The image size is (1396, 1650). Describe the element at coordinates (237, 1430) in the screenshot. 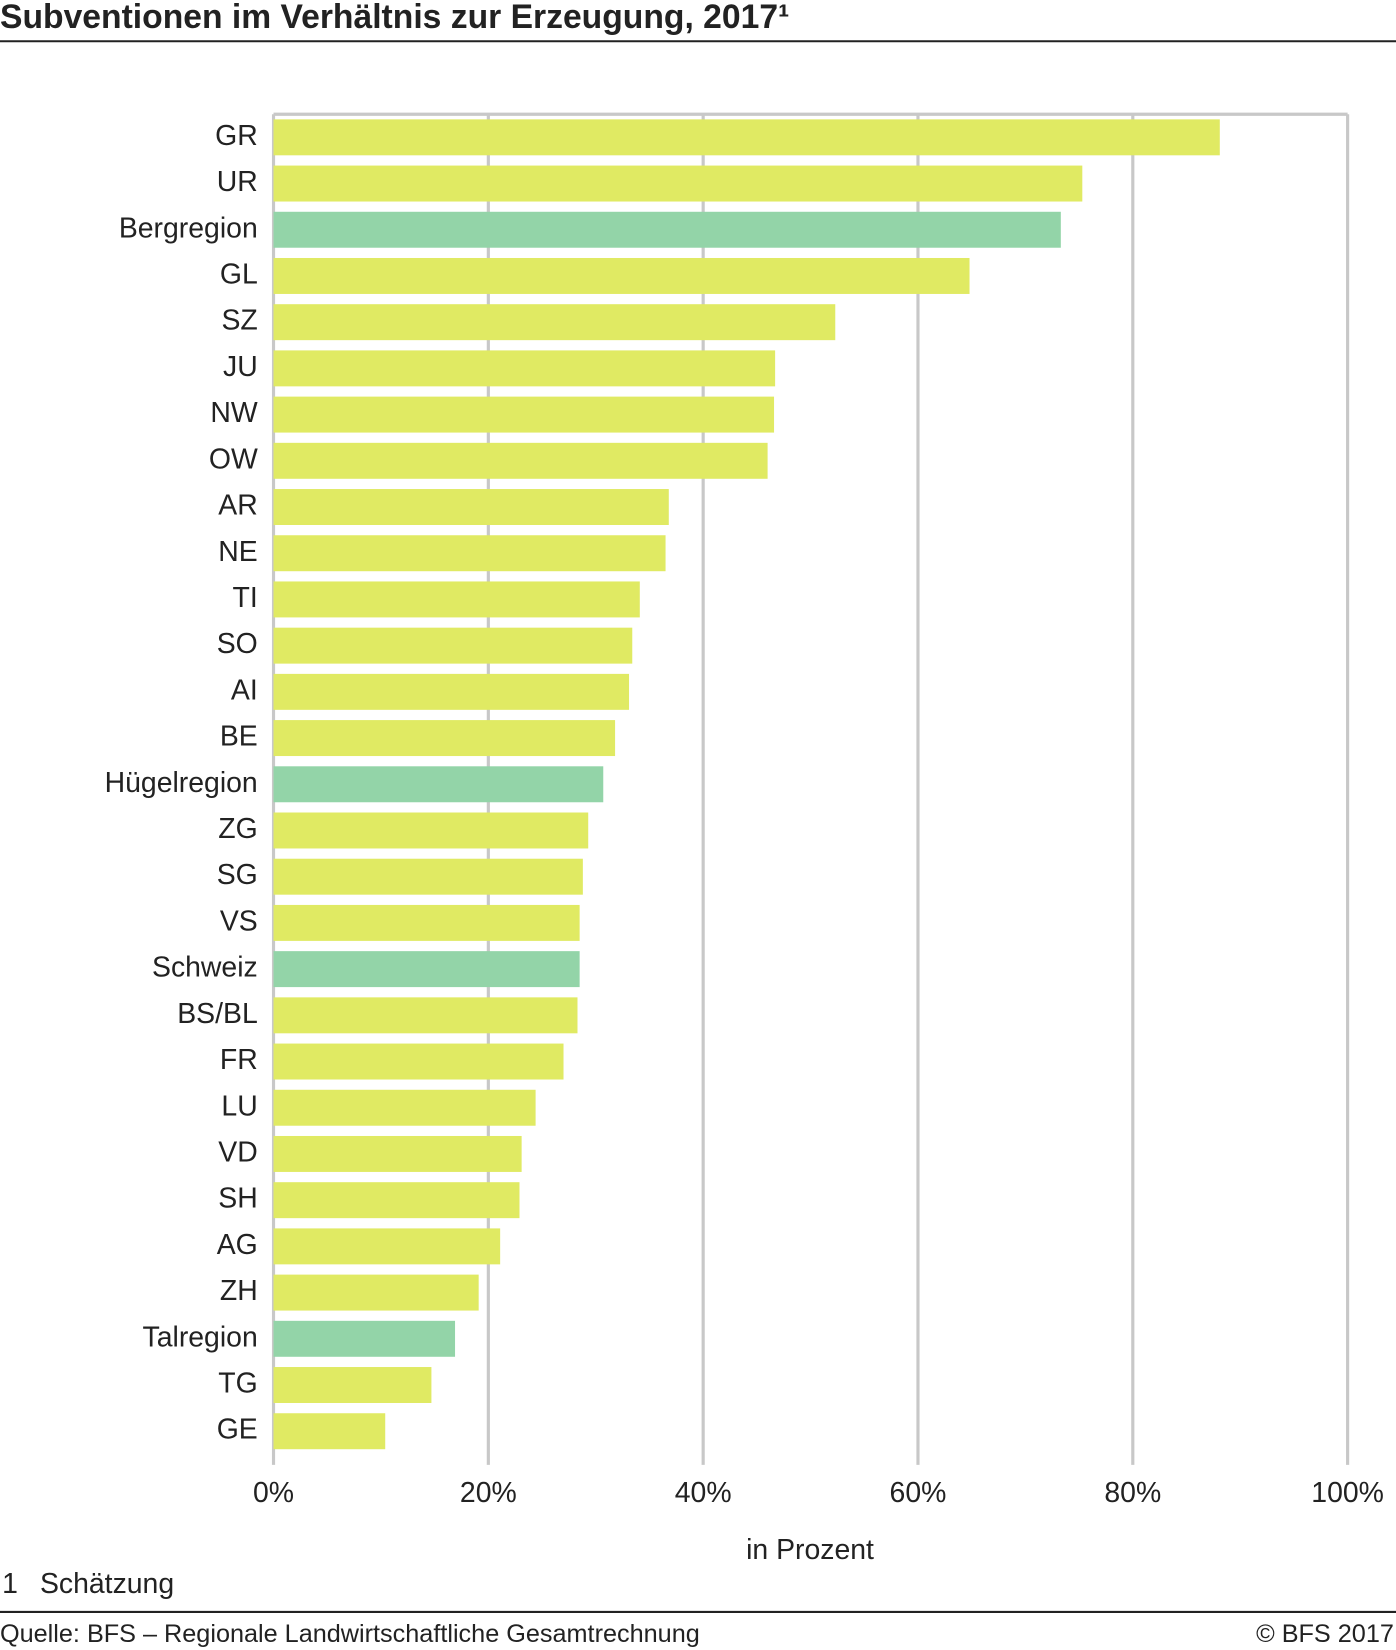

I see `y-tick-label: GE` at that location.